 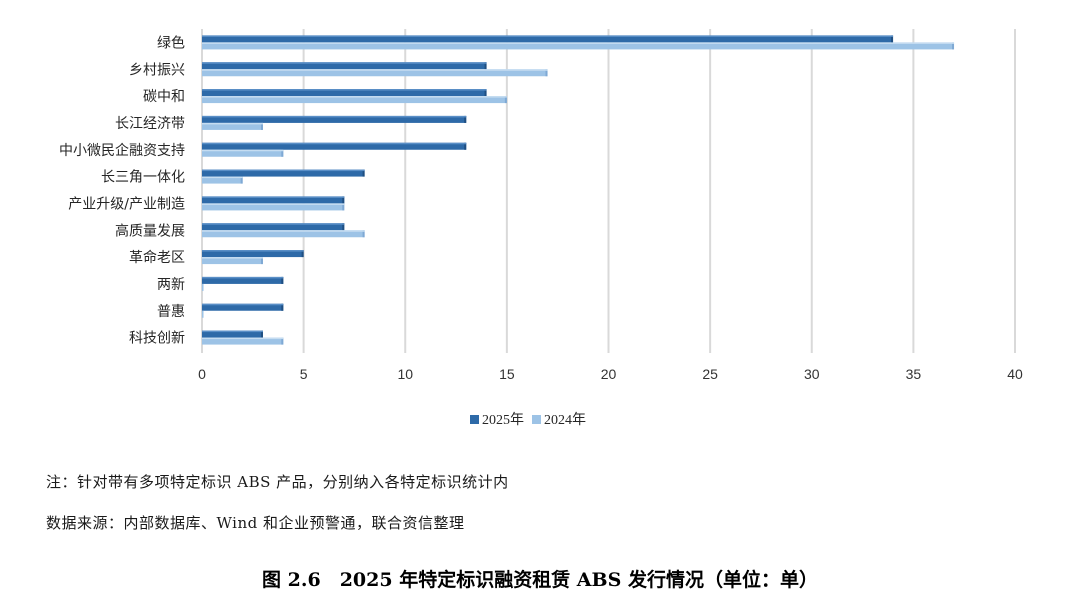 What do you see at coordinates (157, 257) in the screenshot?
I see `category-label: 革命老区` at bounding box center [157, 257].